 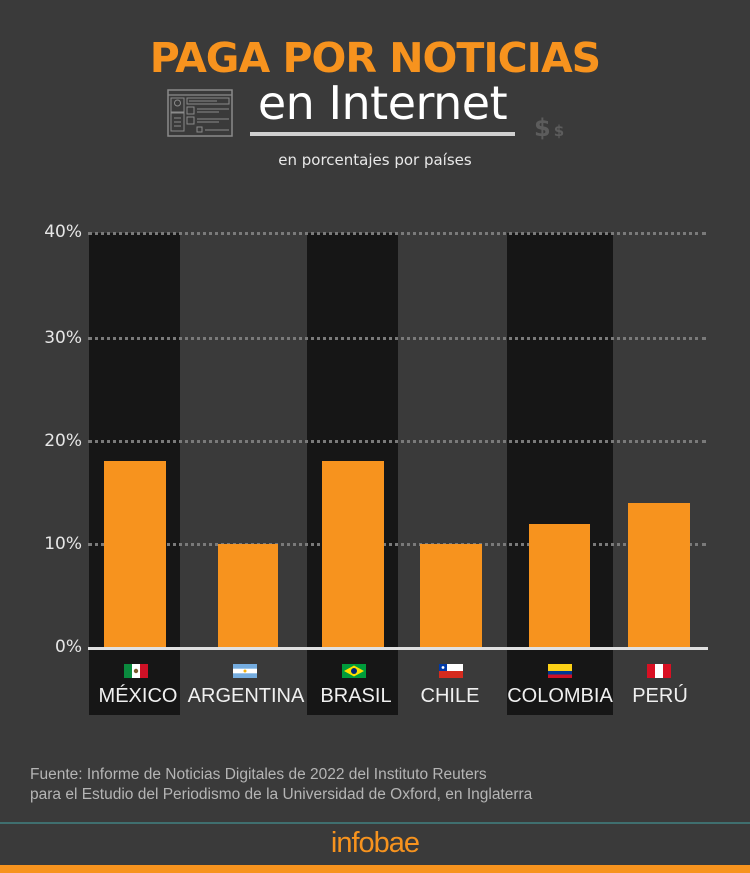 I want to click on bar-mexico, so click(x=135, y=554).